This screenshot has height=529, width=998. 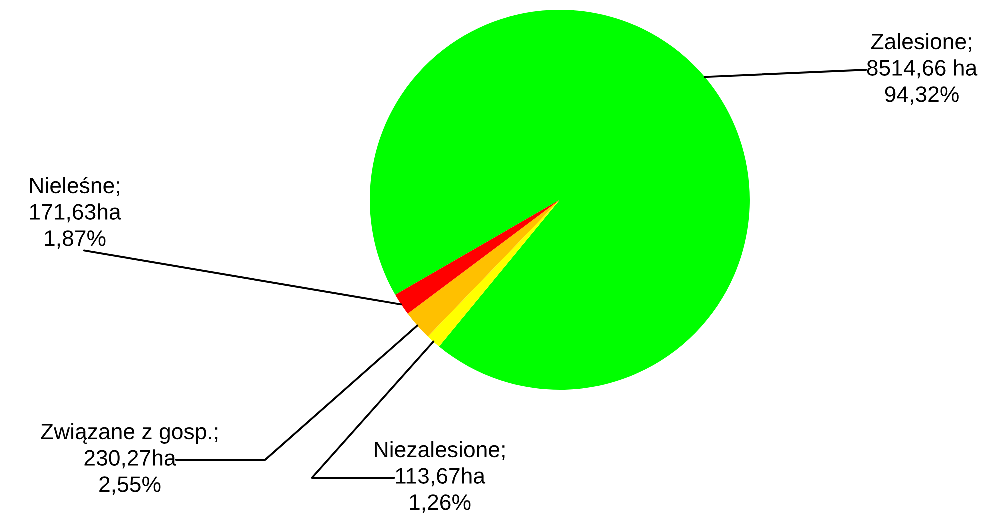 What do you see at coordinates (440, 477) in the screenshot?
I see `slice-label: Niezalesione; 113,67ha 1,26%` at bounding box center [440, 477].